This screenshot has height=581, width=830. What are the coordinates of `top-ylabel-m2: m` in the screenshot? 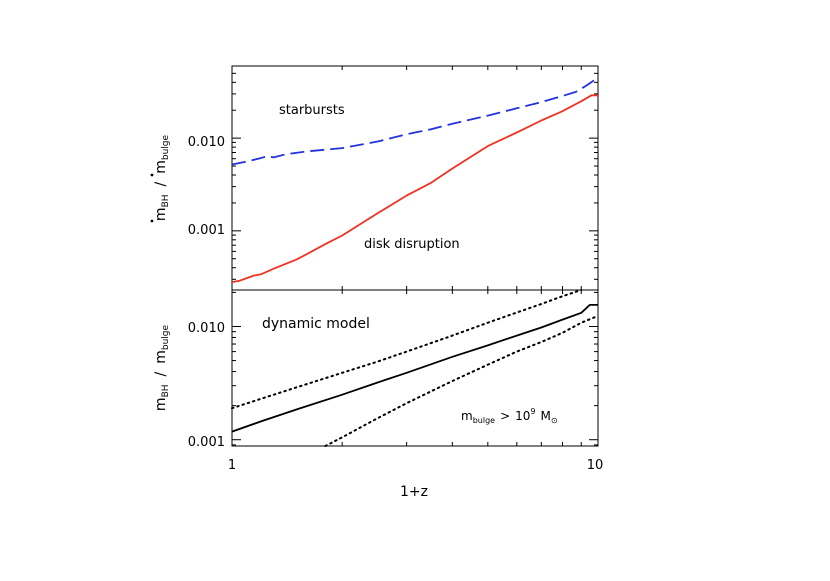 It's located at (161, 167).